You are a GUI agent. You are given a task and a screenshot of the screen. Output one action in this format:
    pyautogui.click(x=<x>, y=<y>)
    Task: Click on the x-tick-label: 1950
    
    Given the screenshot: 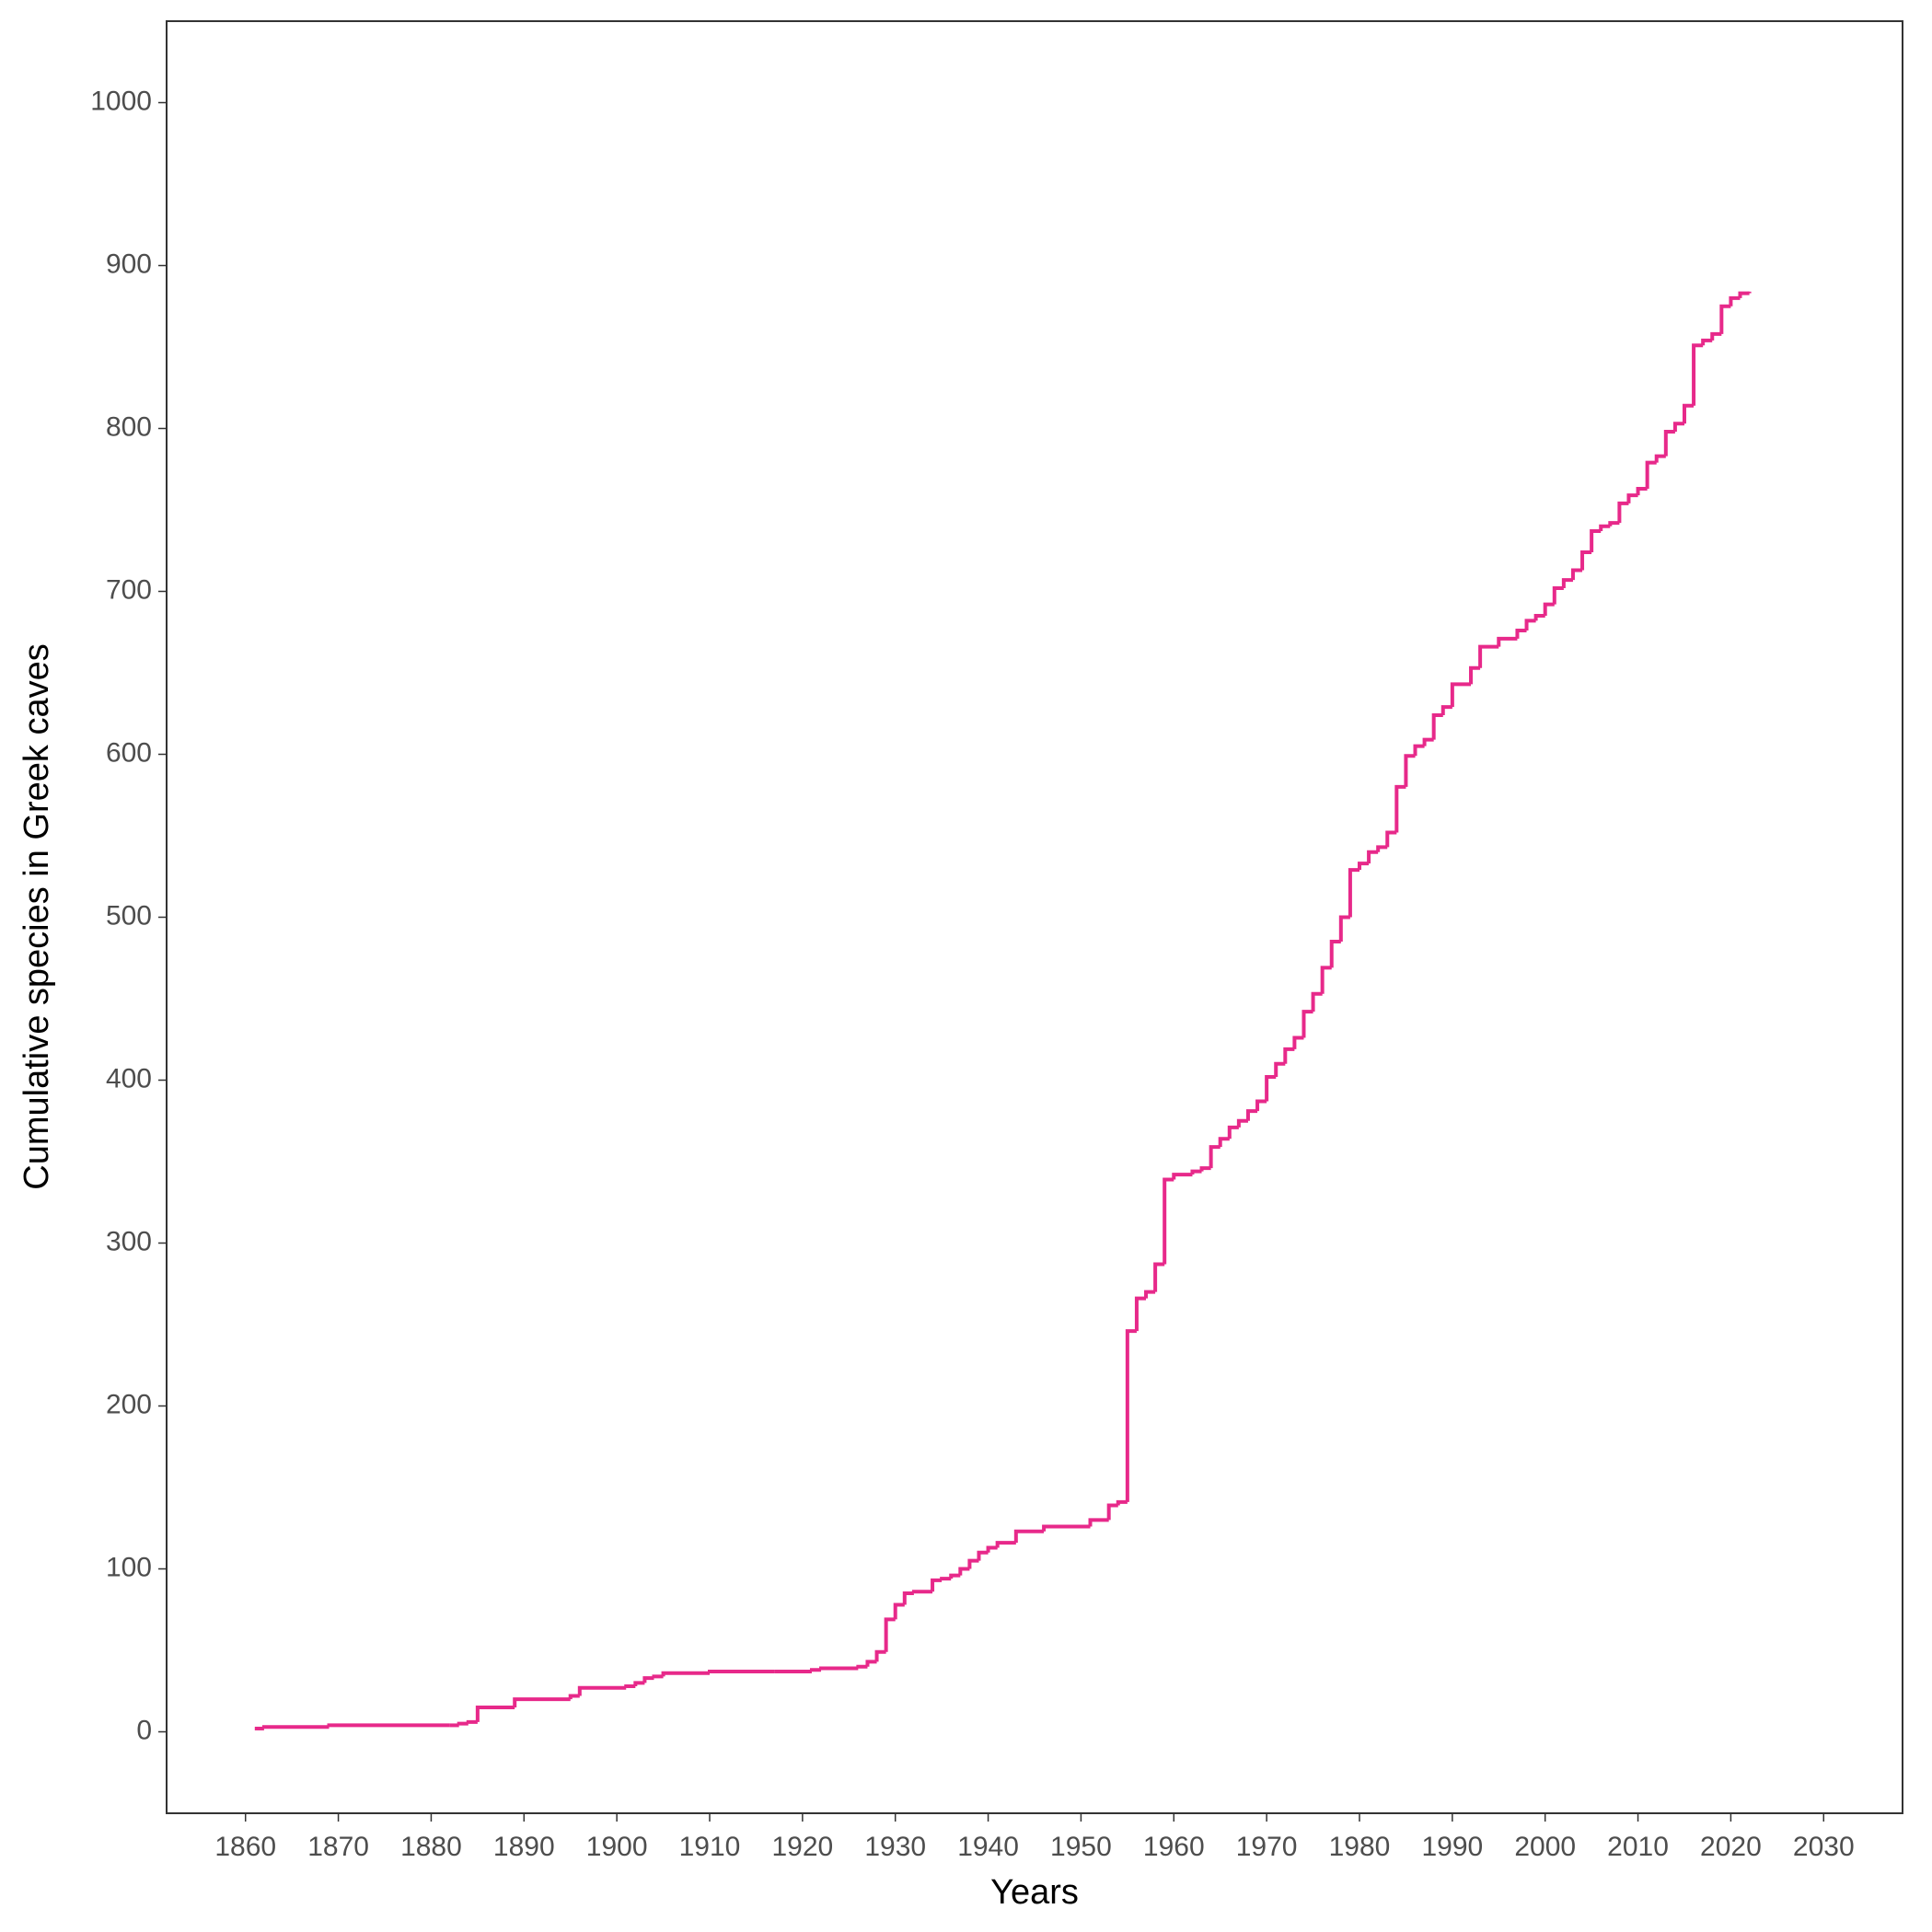 What is the action you would take?
    pyautogui.click(x=1081, y=1847)
    